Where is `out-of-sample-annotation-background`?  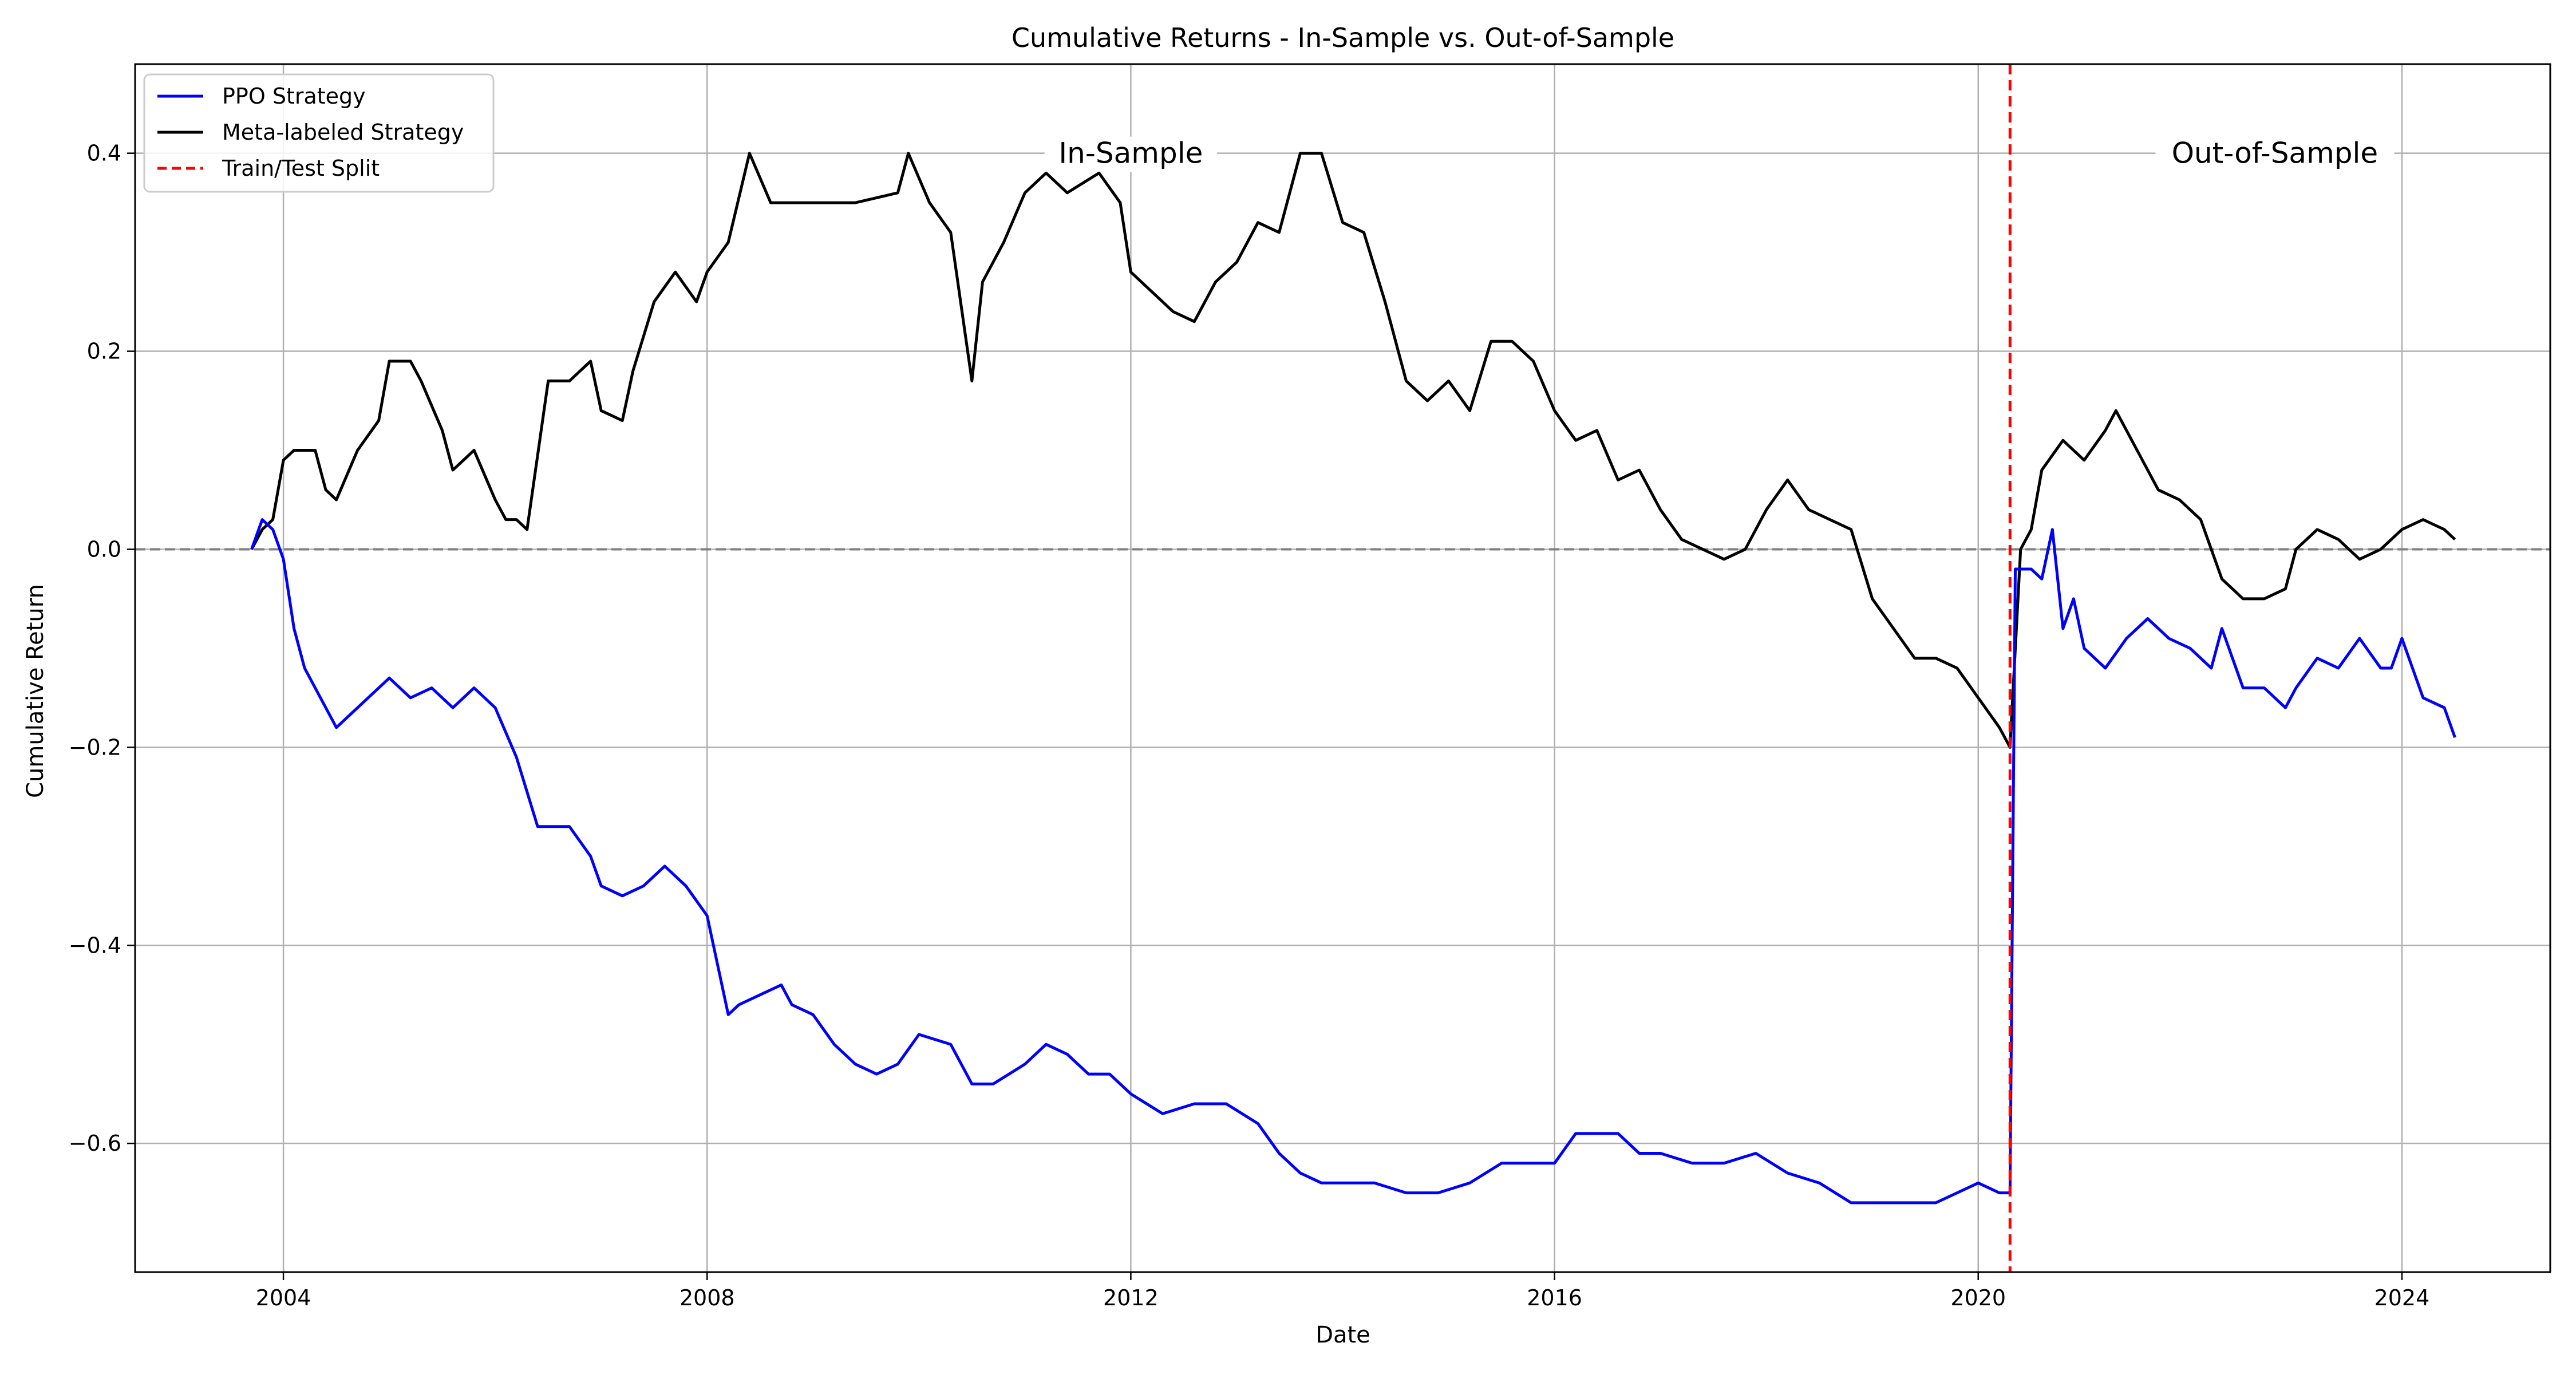 out-of-sample-annotation-background is located at coordinates (2275, 154).